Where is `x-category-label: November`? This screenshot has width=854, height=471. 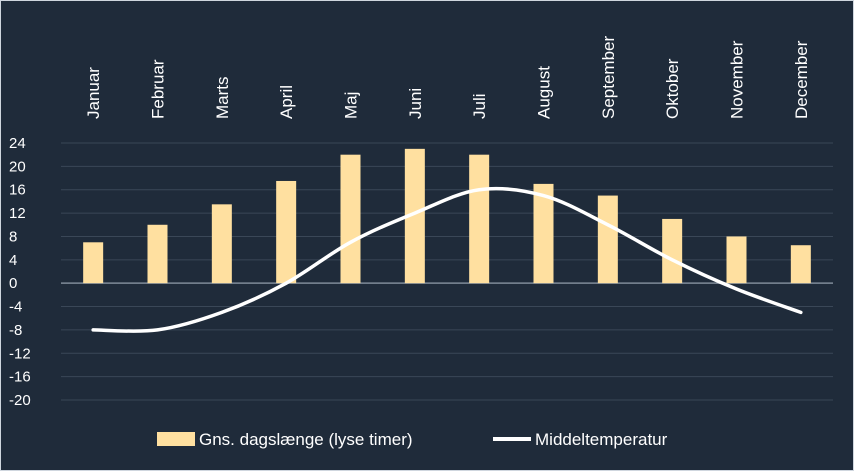
x-category-label: November is located at coordinates (737, 79).